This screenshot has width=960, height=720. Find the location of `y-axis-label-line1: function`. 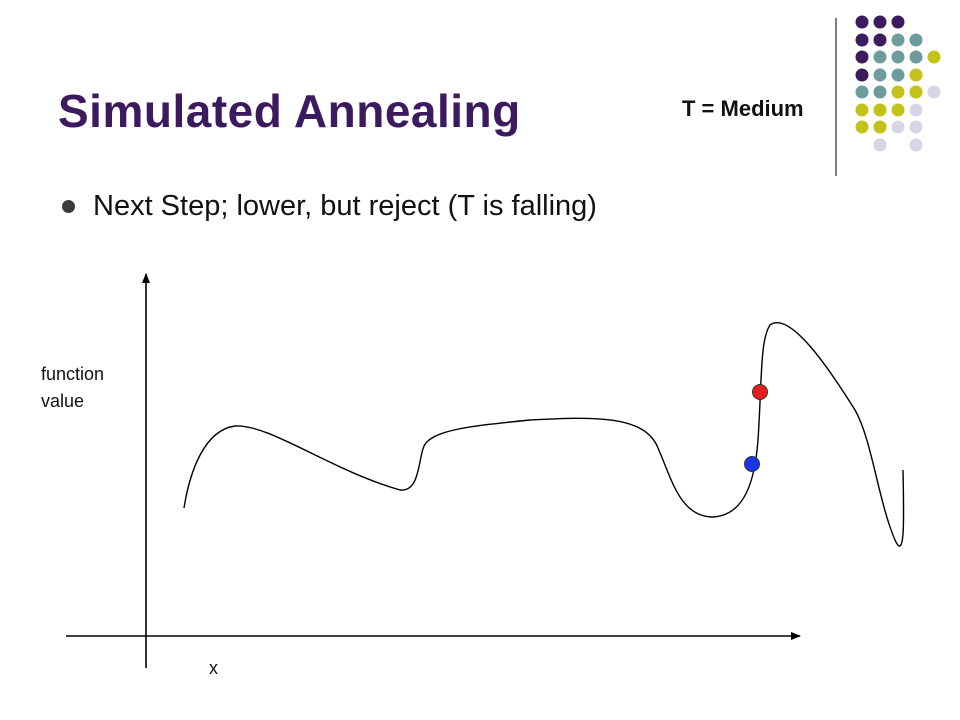

y-axis-label-line1: function is located at coordinates (73, 374).